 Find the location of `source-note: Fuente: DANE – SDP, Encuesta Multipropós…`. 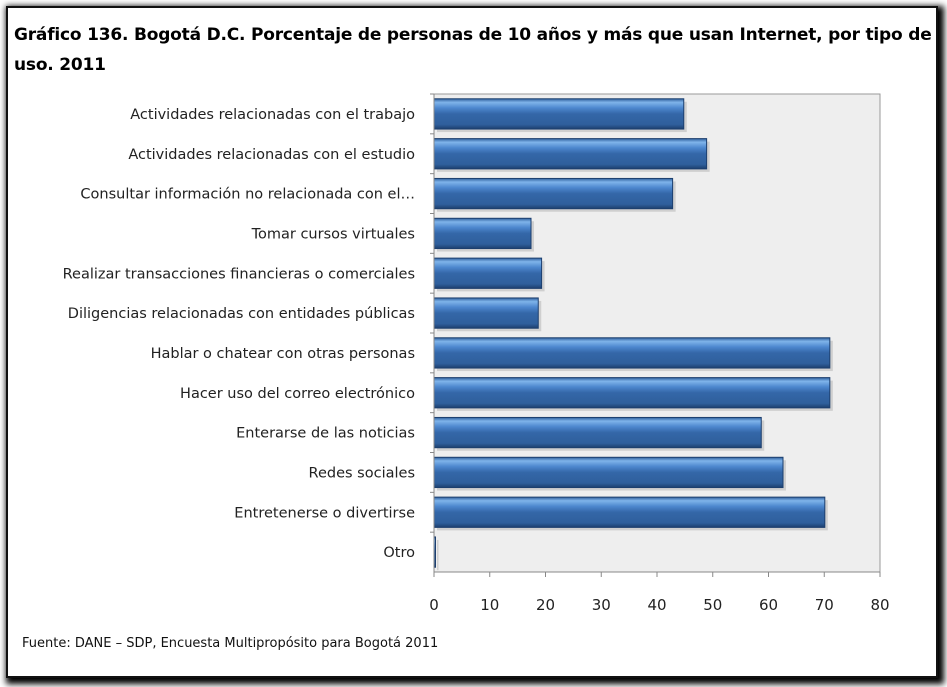

source-note: Fuente: DANE – SDP, Encuesta Multipropós… is located at coordinates (230, 643).